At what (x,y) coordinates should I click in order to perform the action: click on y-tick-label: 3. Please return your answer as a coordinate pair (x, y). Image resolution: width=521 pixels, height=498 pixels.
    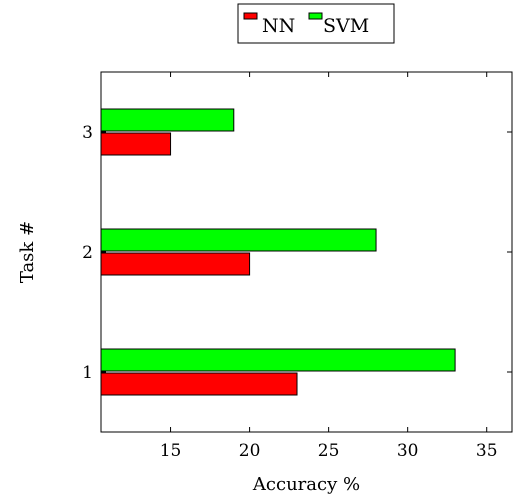
    Looking at the image, I should click on (87, 133).